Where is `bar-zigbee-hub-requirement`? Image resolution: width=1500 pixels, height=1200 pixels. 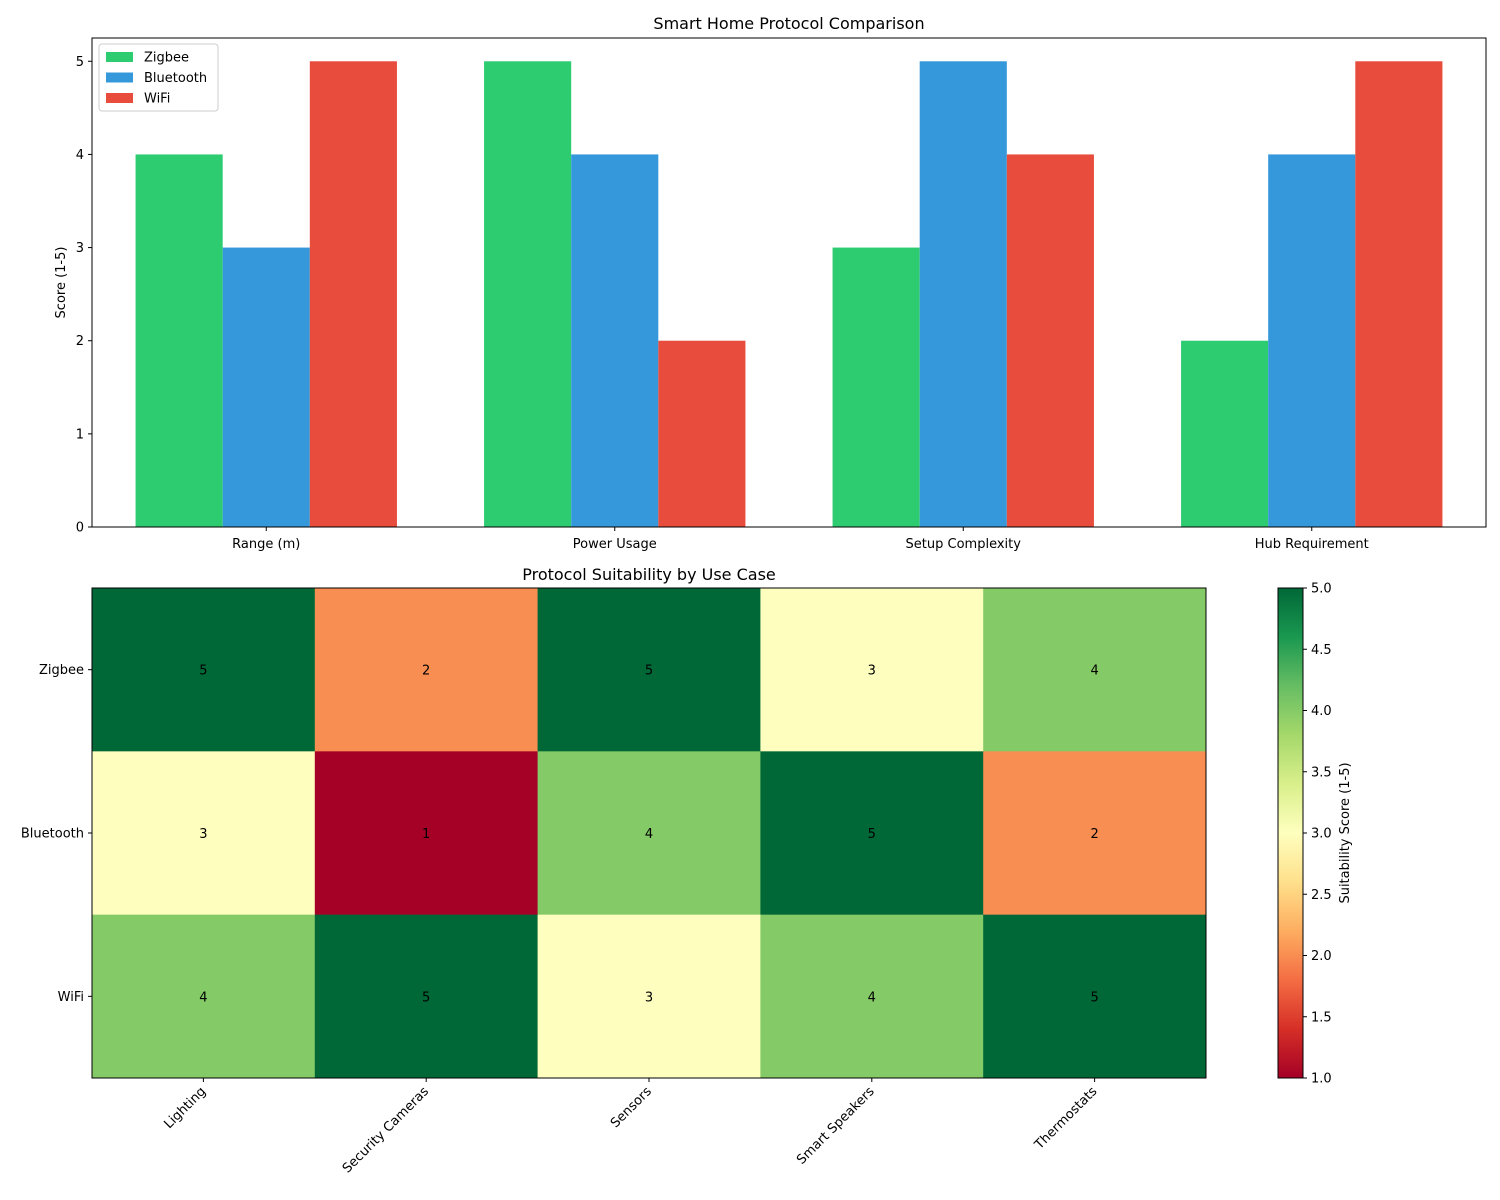 bar-zigbee-hub-requirement is located at coordinates (1225, 433).